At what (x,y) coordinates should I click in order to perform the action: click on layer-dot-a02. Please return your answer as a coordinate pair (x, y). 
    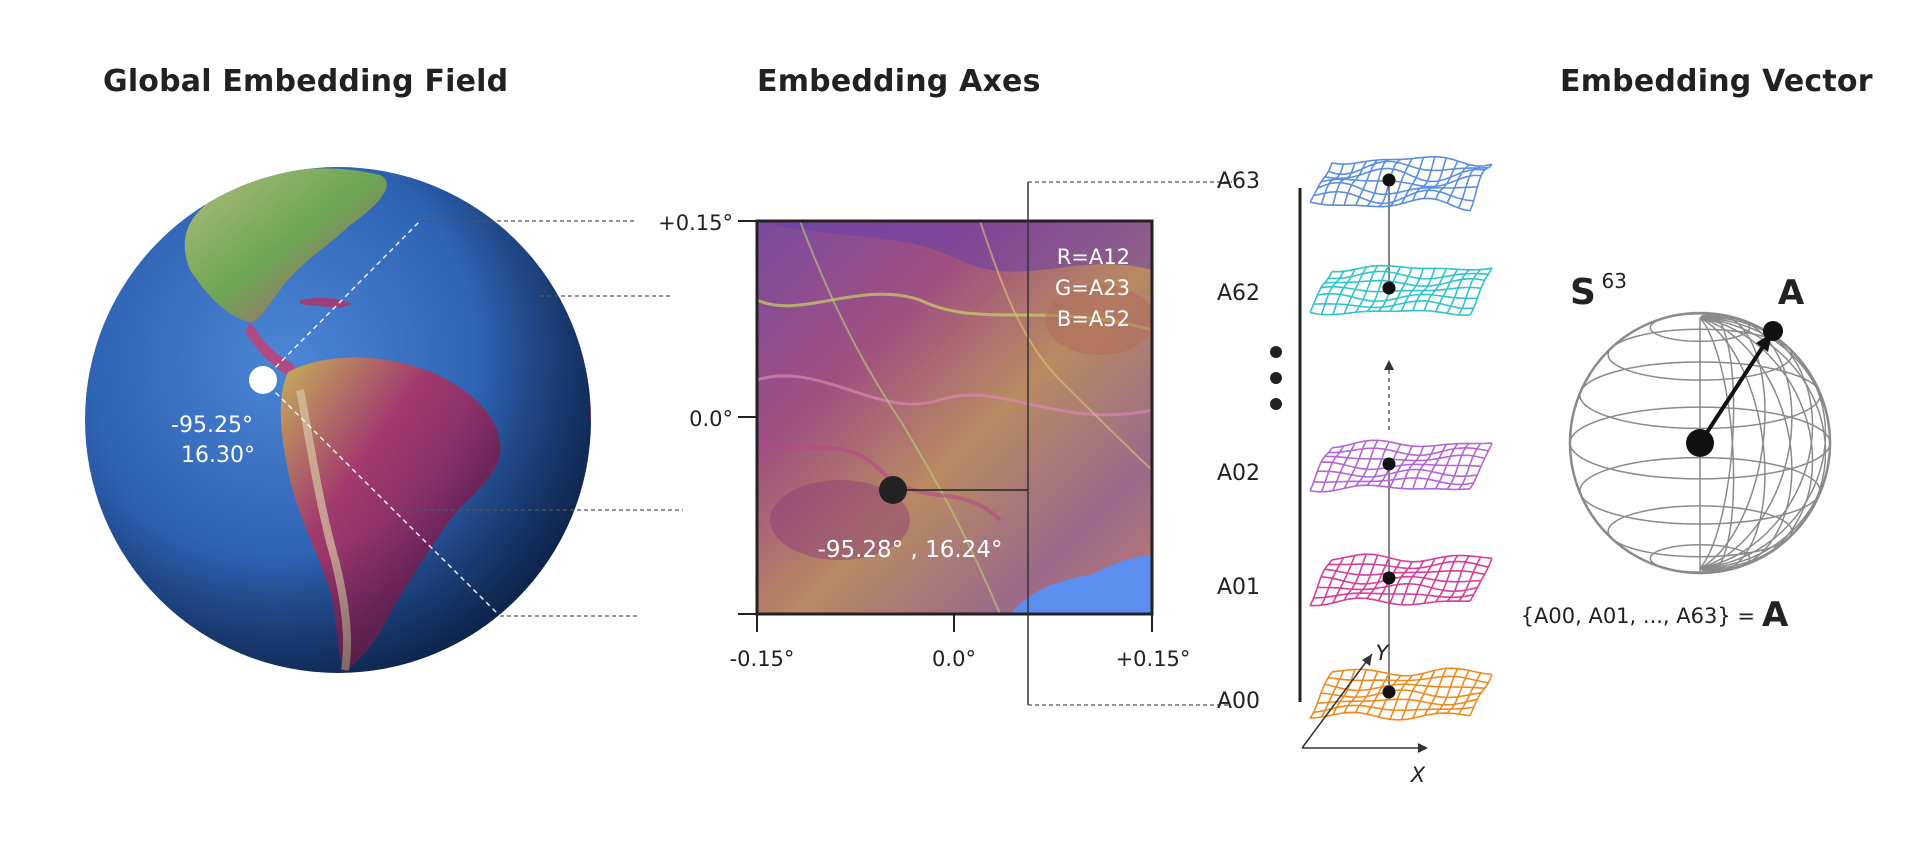
    Looking at the image, I should click on (1389, 464).